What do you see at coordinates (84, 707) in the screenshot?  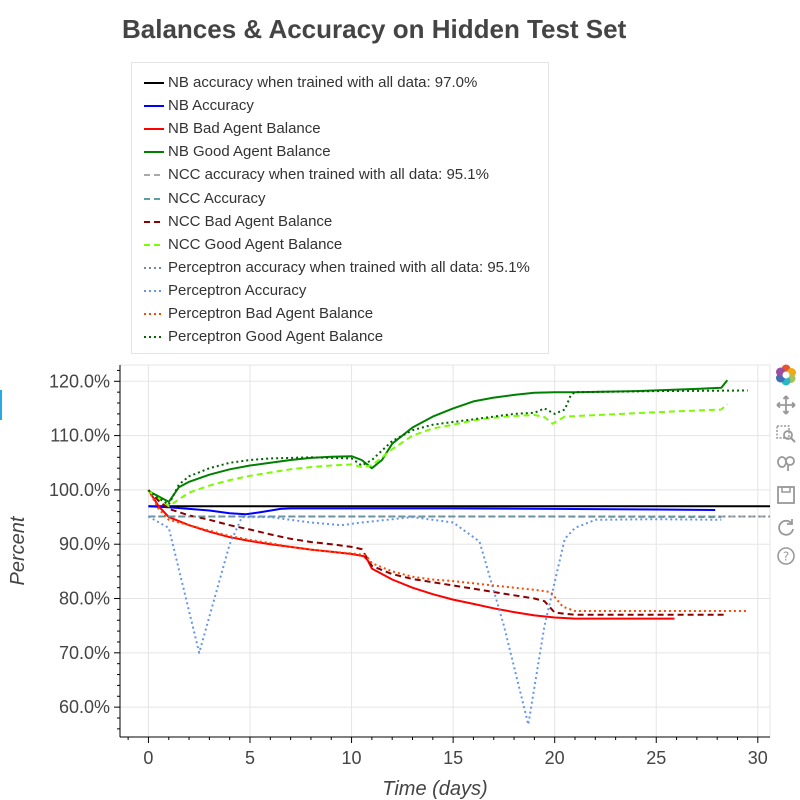 I see `y-tick-label: 60.0%` at bounding box center [84, 707].